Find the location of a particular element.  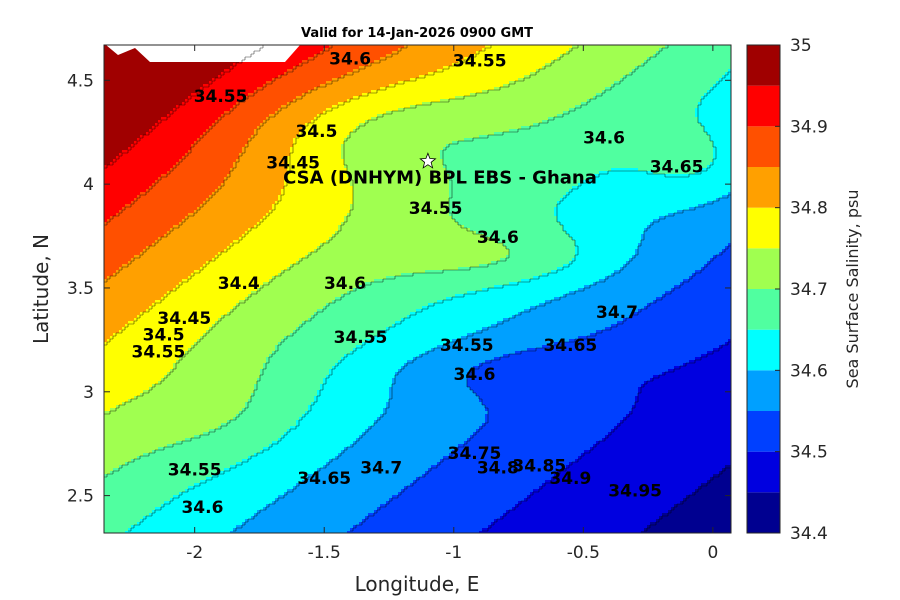

colorbar-tick-label: 34.8 is located at coordinates (809, 209).